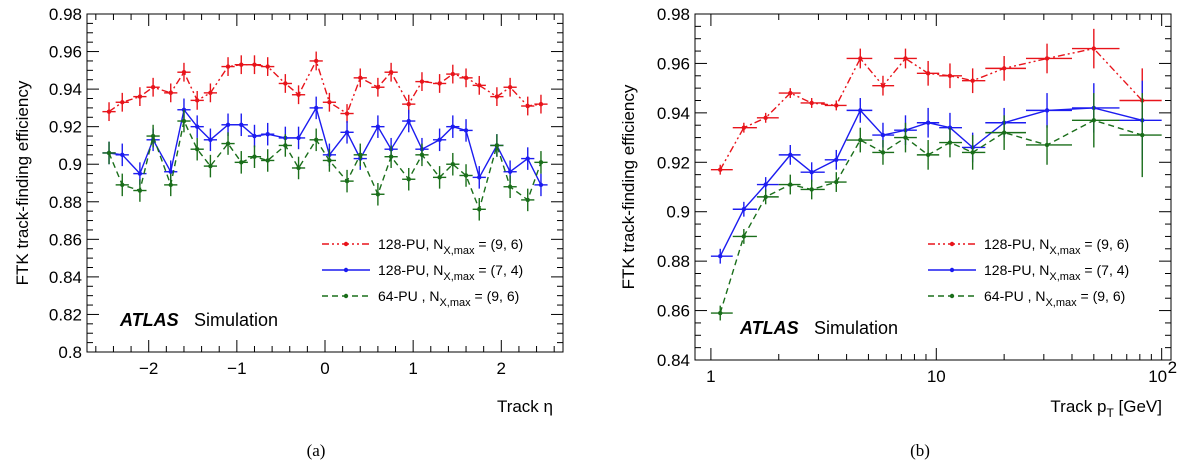 The height and width of the screenshot is (466, 1195). I want to click on y-axis-title: FTK track-finding efficiency, so click(22, 182).